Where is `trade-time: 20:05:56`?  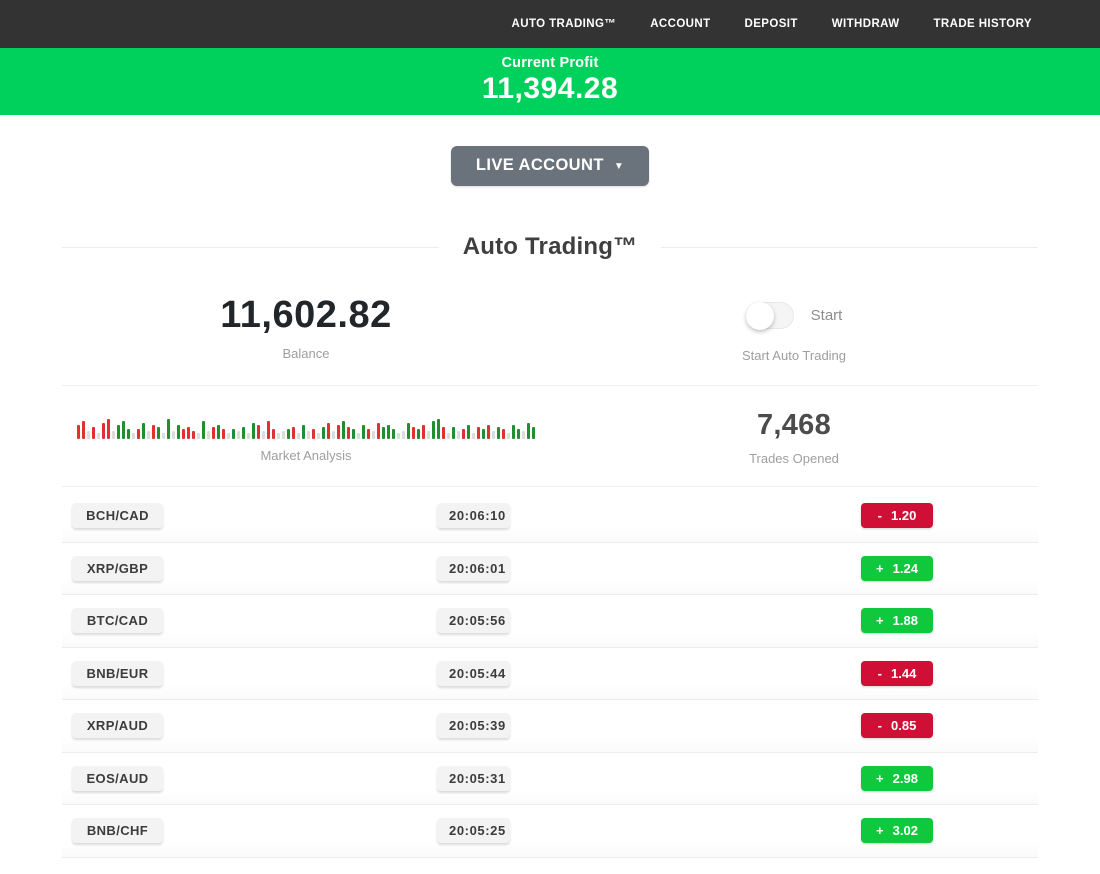
trade-time: 20:05:56 is located at coordinates (473, 621).